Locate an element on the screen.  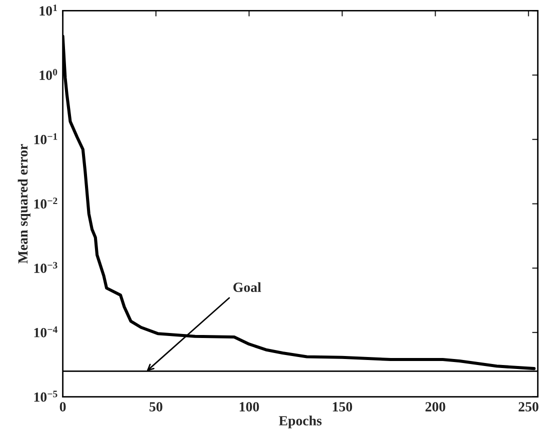
x-tick-label: 200 is located at coordinates (436, 407).